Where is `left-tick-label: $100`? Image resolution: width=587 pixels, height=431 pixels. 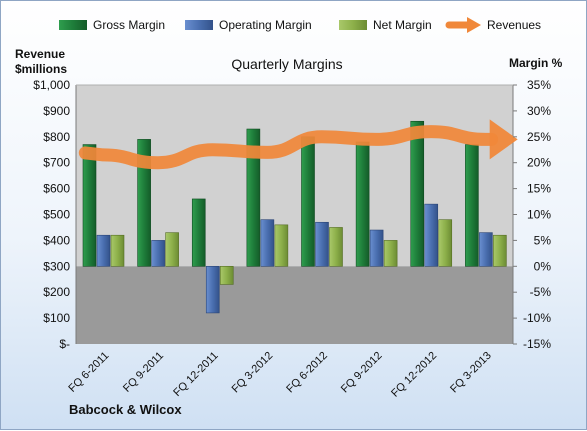 left-tick-label: $100 is located at coordinates (56, 318).